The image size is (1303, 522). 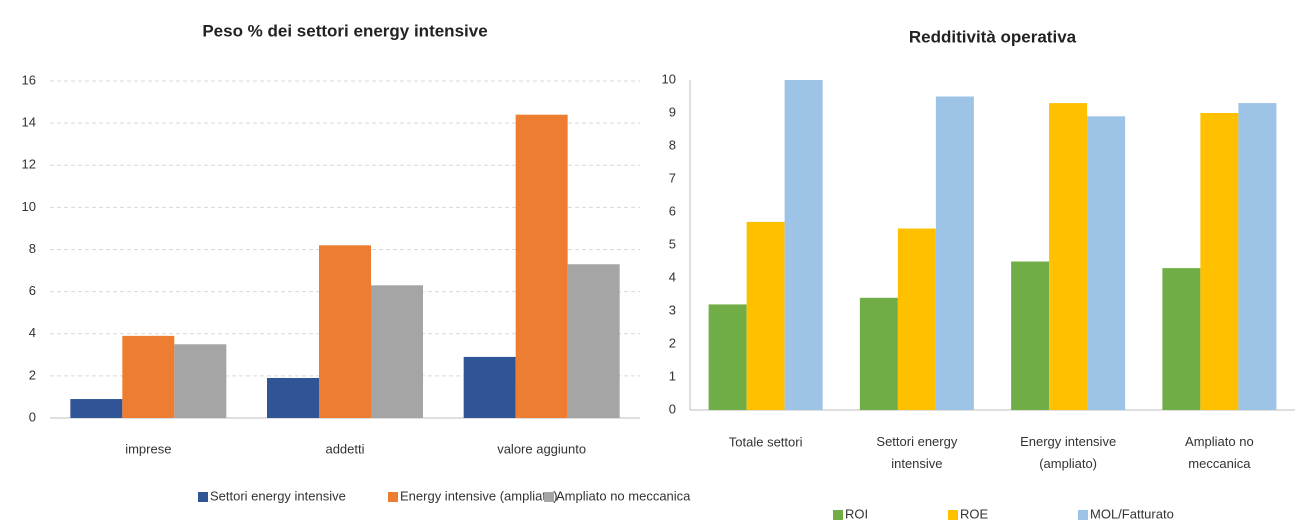 I want to click on y-tick-label: 16, so click(x=29, y=79).